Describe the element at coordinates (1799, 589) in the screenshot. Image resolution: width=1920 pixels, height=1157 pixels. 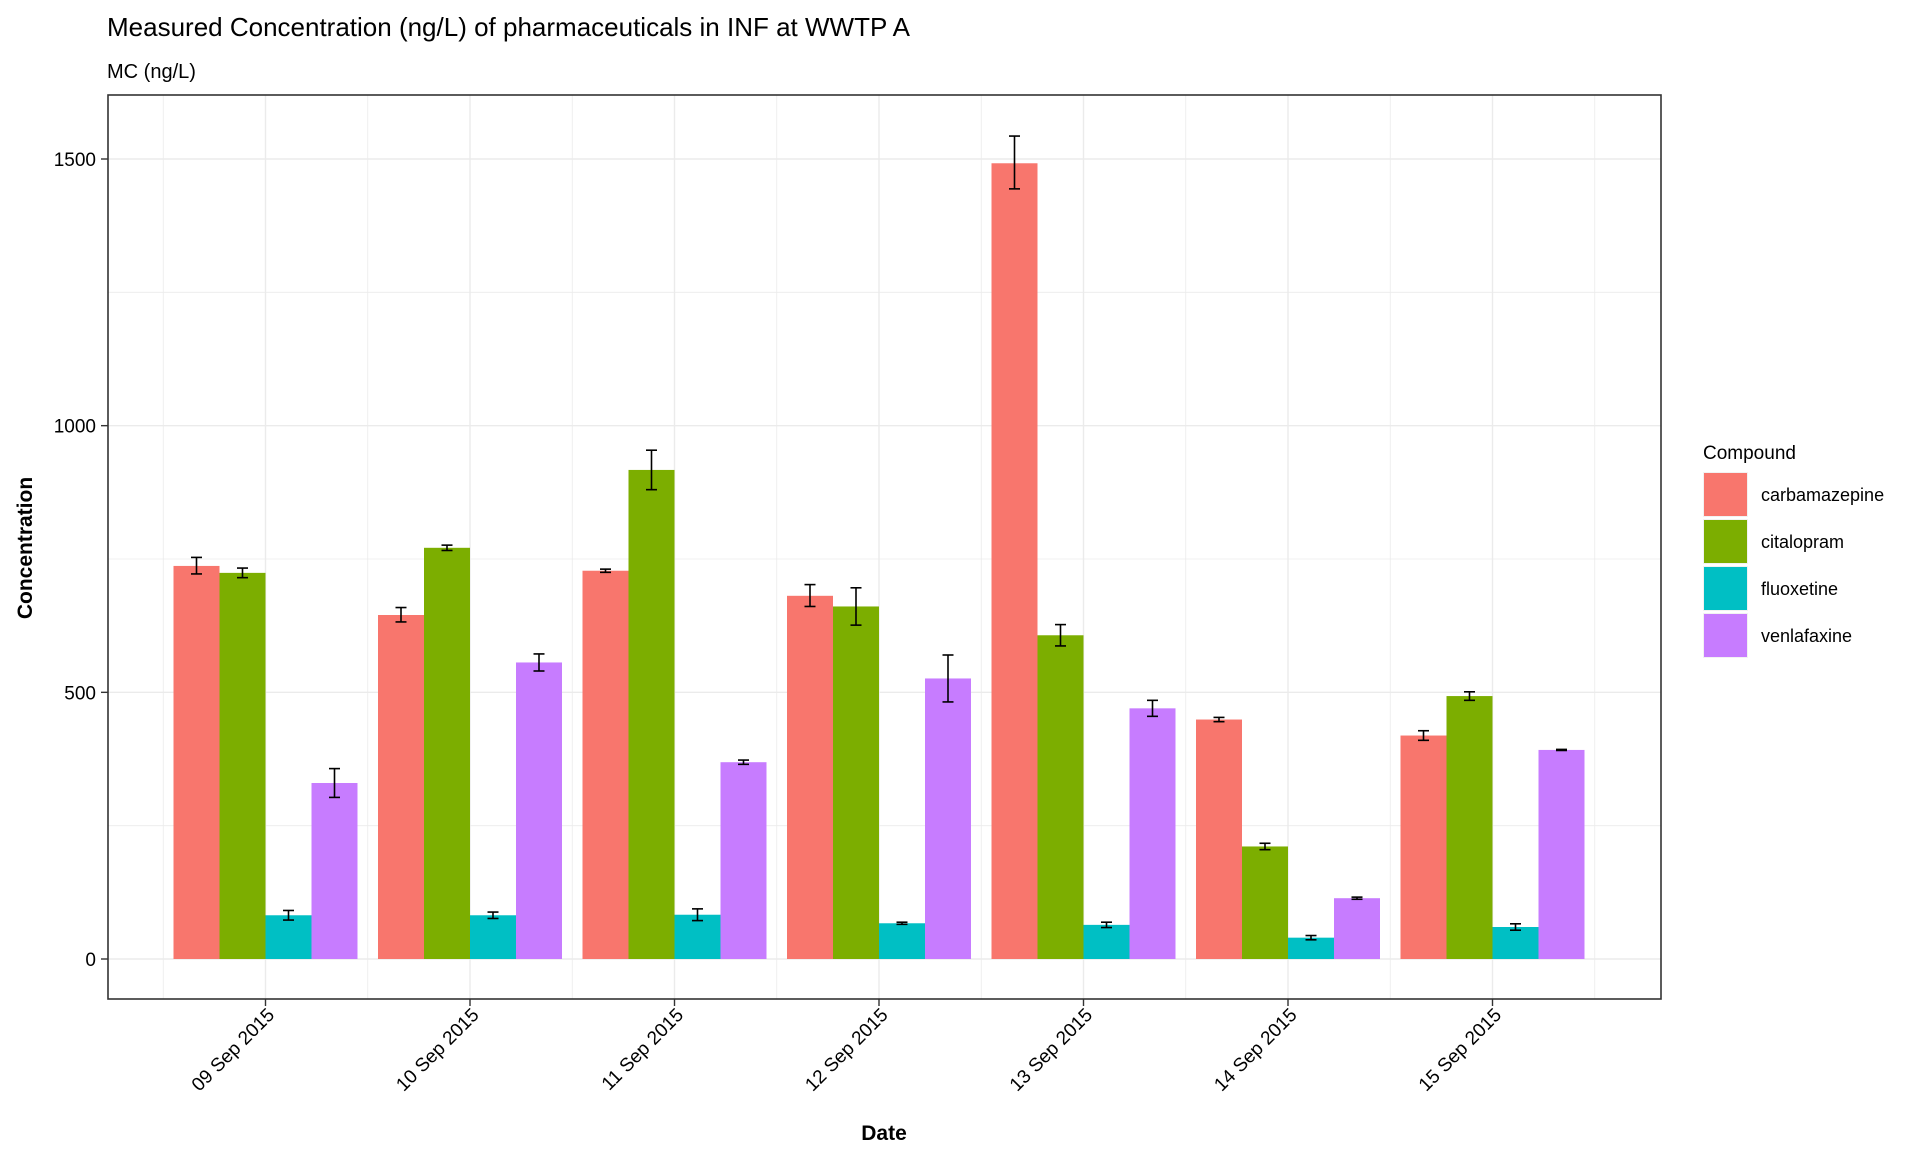
I see `legend-label-fluoxetine: fluoxetine` at that location.